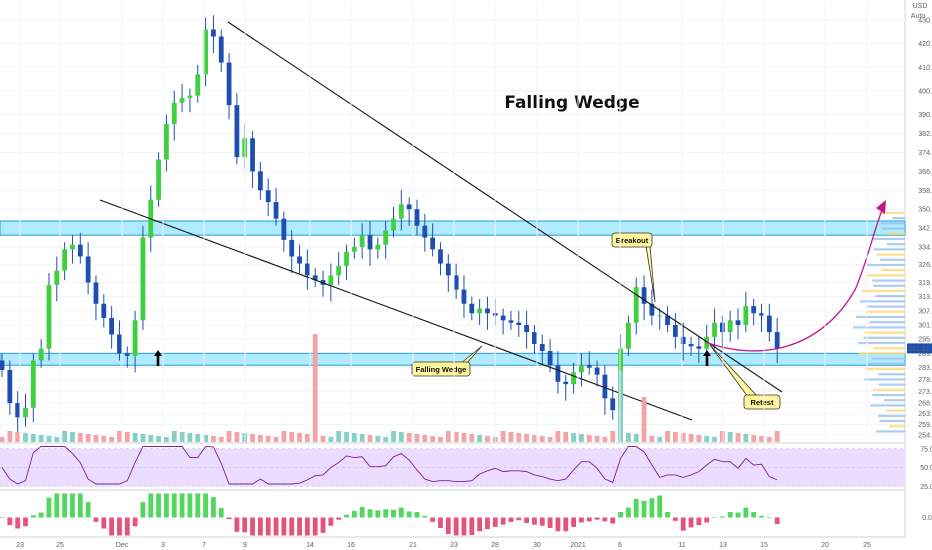 The image size is (932, 550). What do you see at coordinates (571, 103) in the screenshot?
I see `chart-annotation-title: Falling Wedge` at bounding box center [571, 103].